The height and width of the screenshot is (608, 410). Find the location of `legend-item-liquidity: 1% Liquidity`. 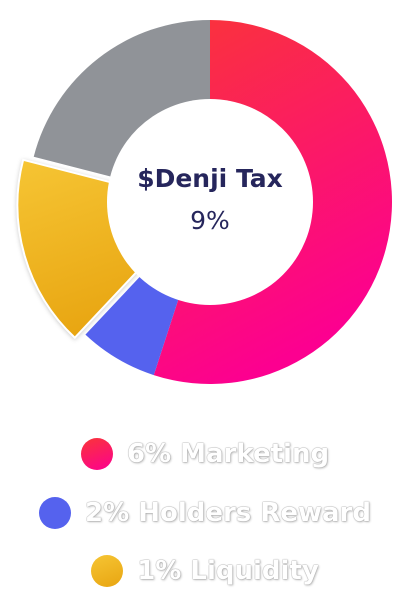

legend-item-liquidity: 1% Liquidity is located at coordinates (205, 571).